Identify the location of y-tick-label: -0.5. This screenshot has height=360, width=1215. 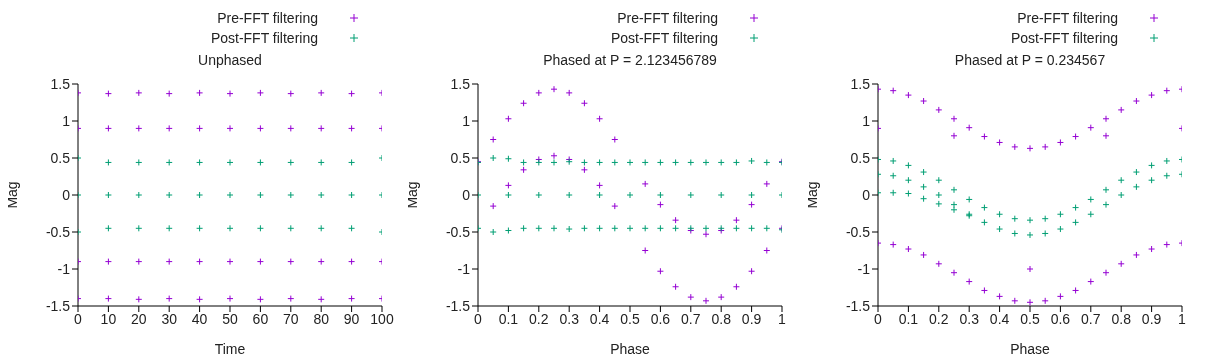
(458, 231).